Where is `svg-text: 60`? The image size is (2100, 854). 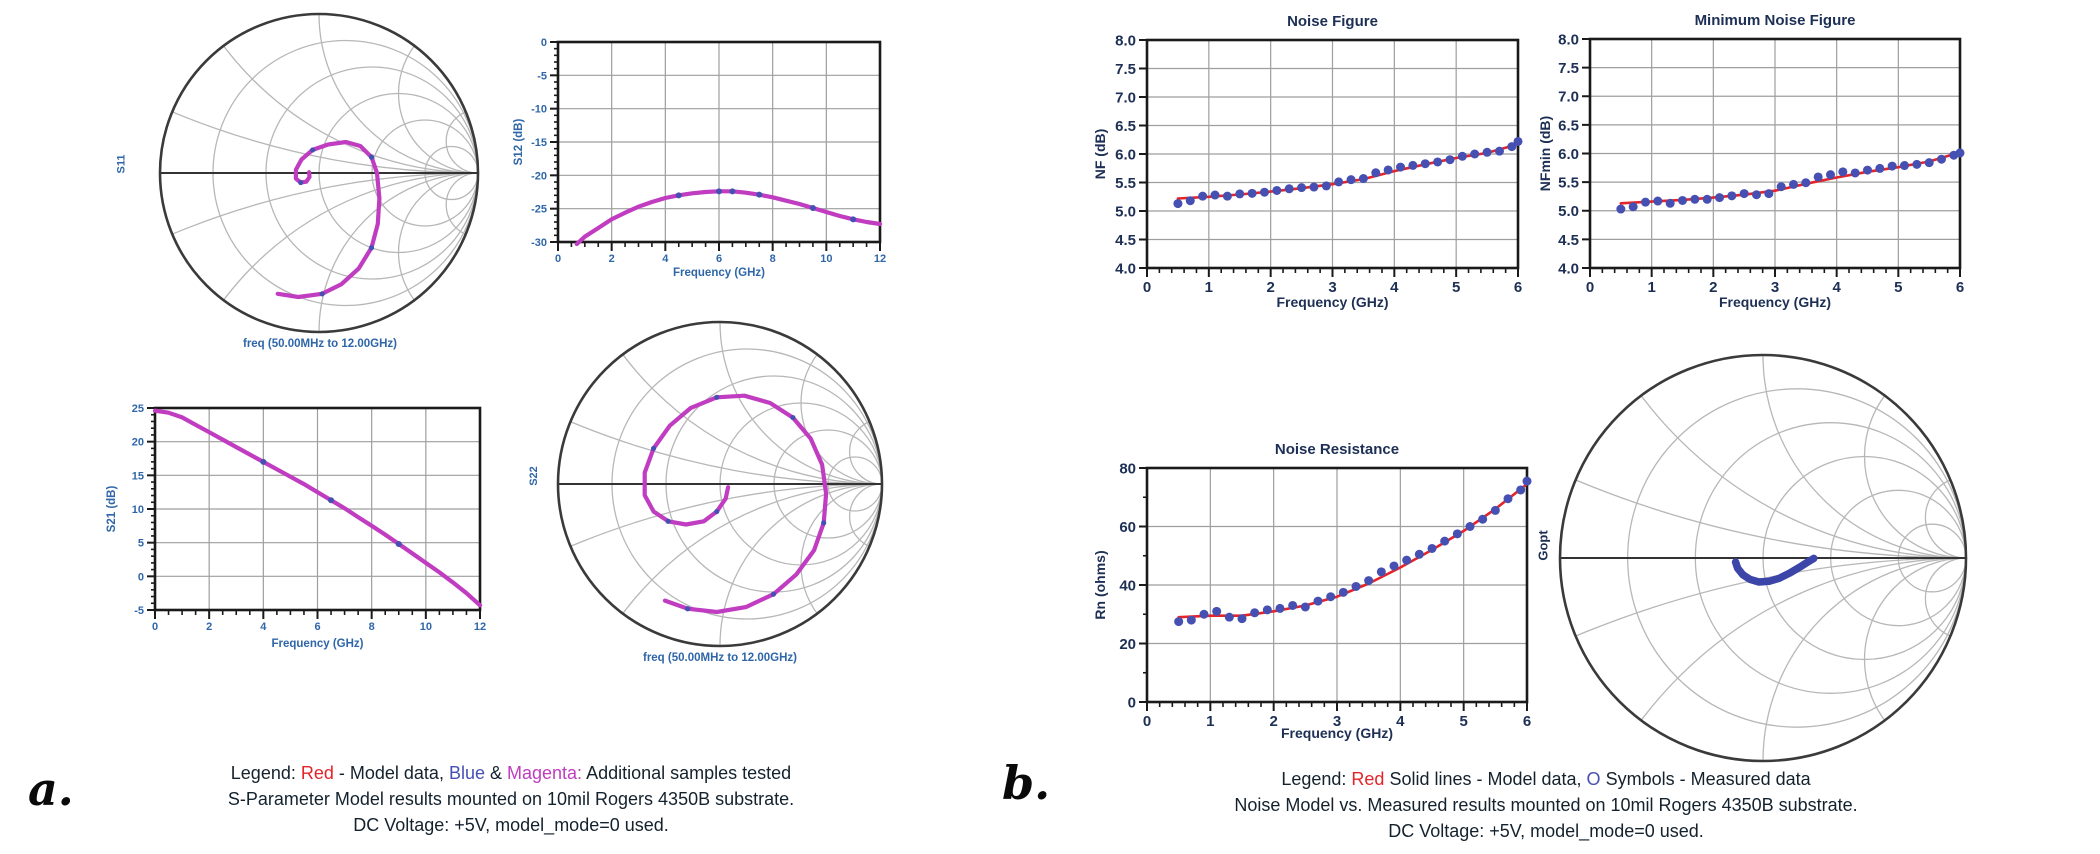 svg-text: 60 is located at coordinates (1127, 527).